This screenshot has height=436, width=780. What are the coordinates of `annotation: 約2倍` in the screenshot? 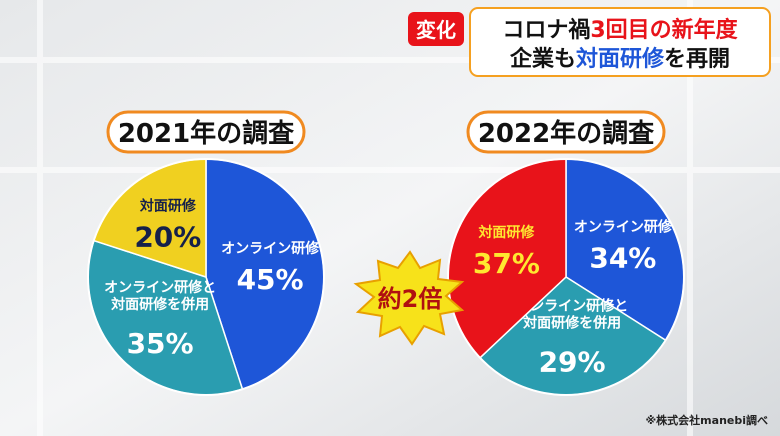 It's located at (410, 299).